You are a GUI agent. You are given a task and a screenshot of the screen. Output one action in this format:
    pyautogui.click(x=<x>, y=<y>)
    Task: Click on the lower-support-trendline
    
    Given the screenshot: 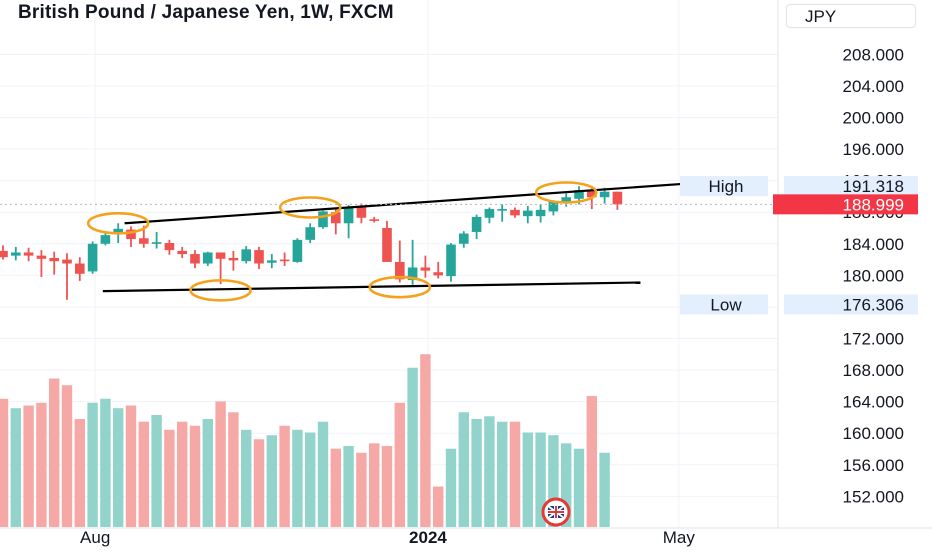 What is the action you would take?
    pyautogui.click(x=371, y=287)
    